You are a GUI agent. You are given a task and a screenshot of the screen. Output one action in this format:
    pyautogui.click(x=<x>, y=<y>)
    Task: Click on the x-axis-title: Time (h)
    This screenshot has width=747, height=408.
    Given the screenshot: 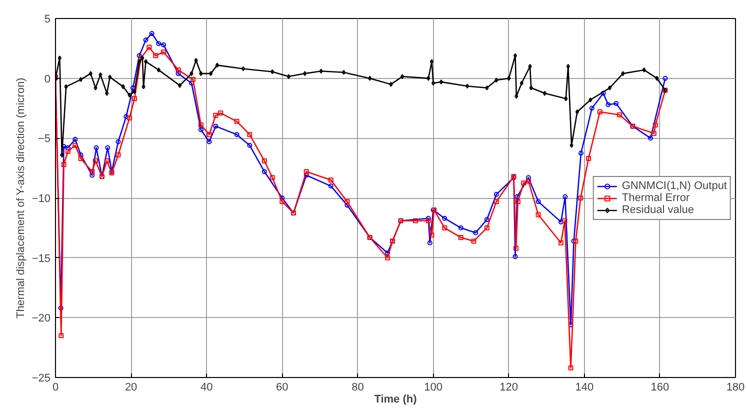 What is the action you would take?
    pyautogui.click(x=396, y=400)
    